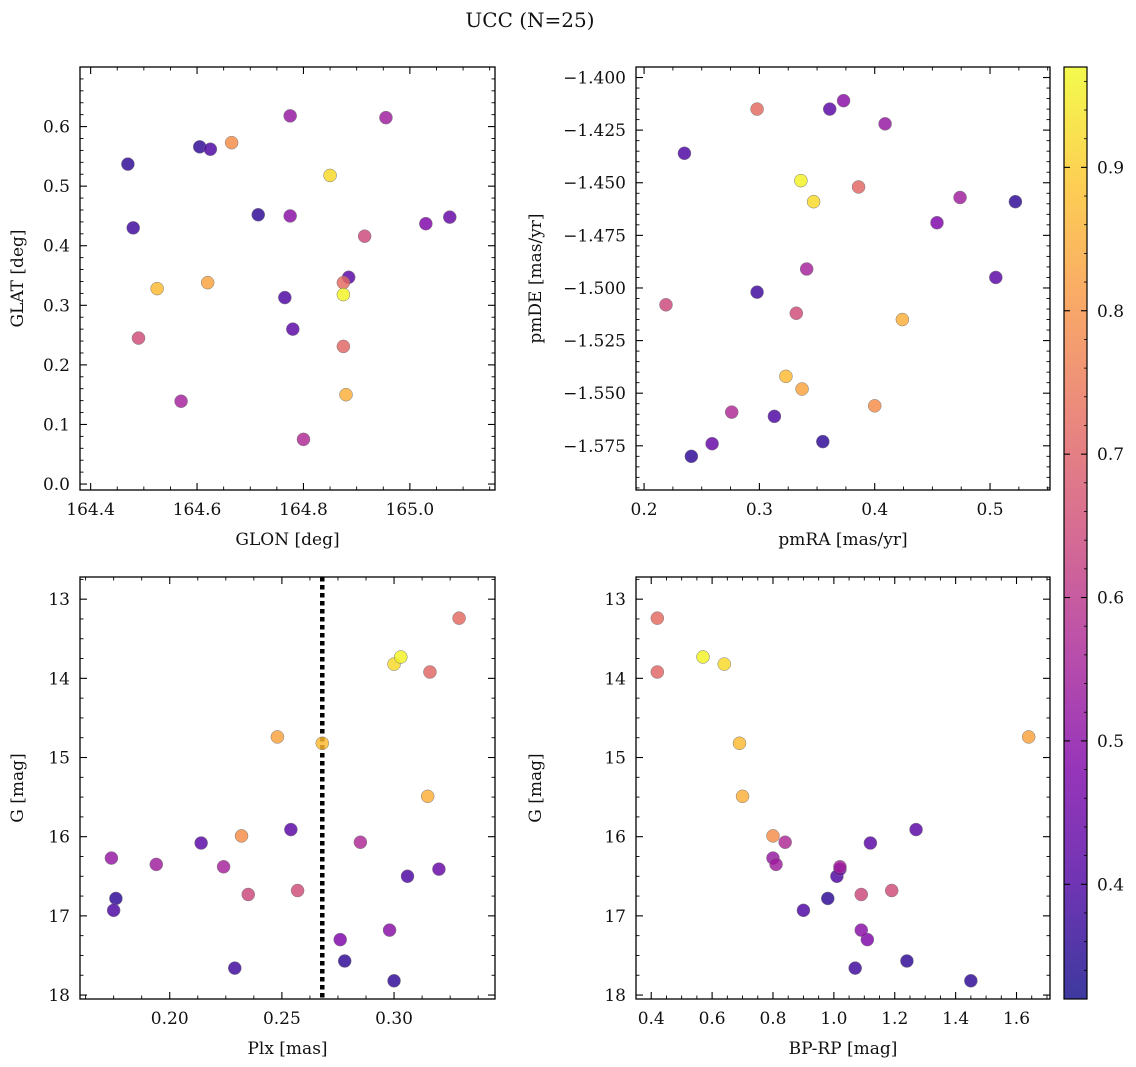  What do you see at coordinates (56, 306) in the screenshot?
I see `y-tick-label: 0.3` at bounding box center [56, 306].